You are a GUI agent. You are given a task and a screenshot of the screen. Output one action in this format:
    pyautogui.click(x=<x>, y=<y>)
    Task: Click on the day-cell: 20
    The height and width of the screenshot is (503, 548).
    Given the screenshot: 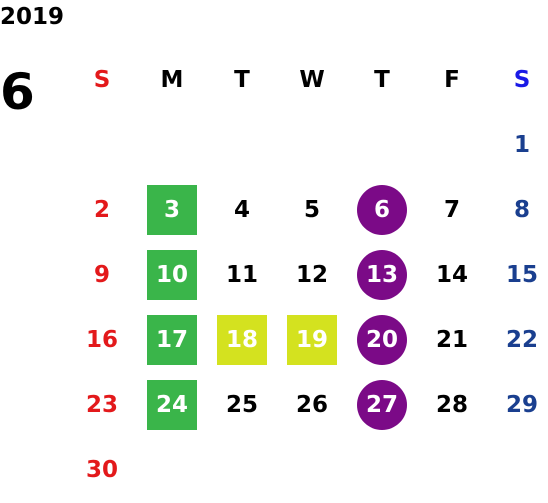 What is the action you would take?
    pyautogui.click(x=382, y=339)
    